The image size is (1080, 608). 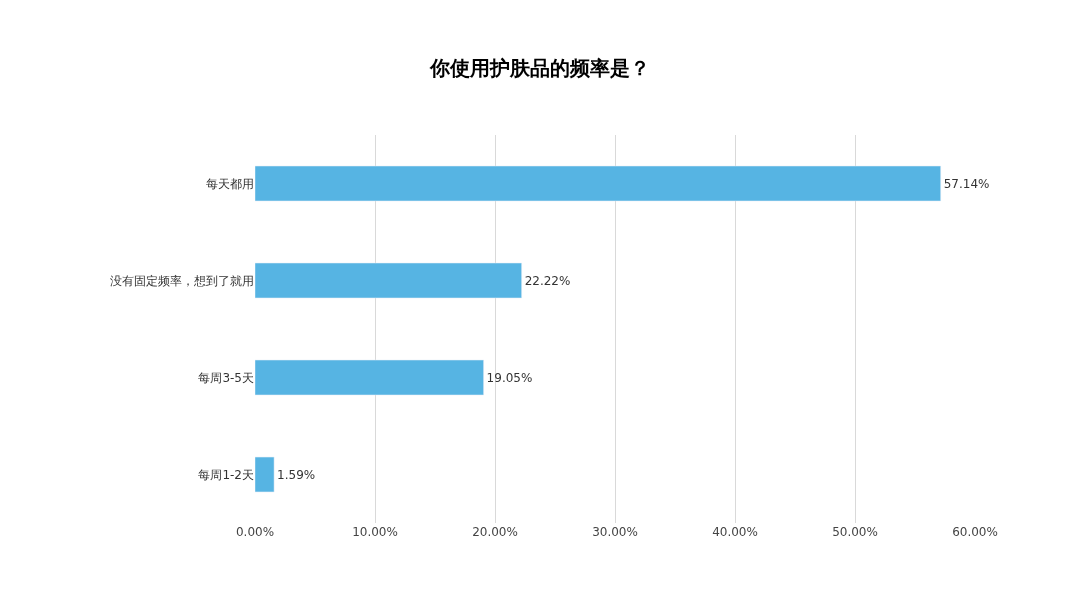 I want to click on y-tick-label: 每周1-2天, so click(x=226, y=474).